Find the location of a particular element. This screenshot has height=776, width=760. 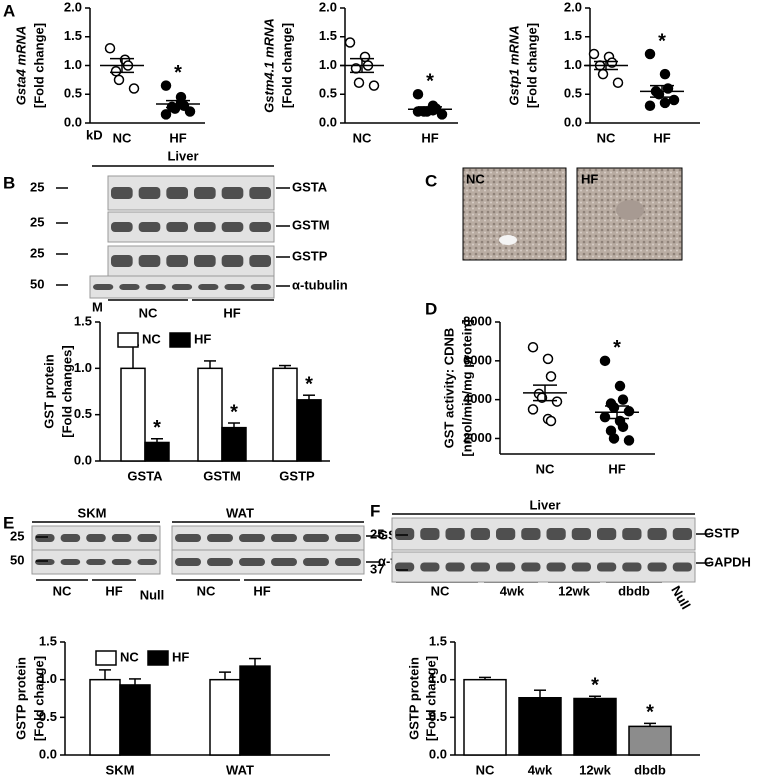

y-axis-title: Gstp1 mRNA is located at coordinates (513, 65).